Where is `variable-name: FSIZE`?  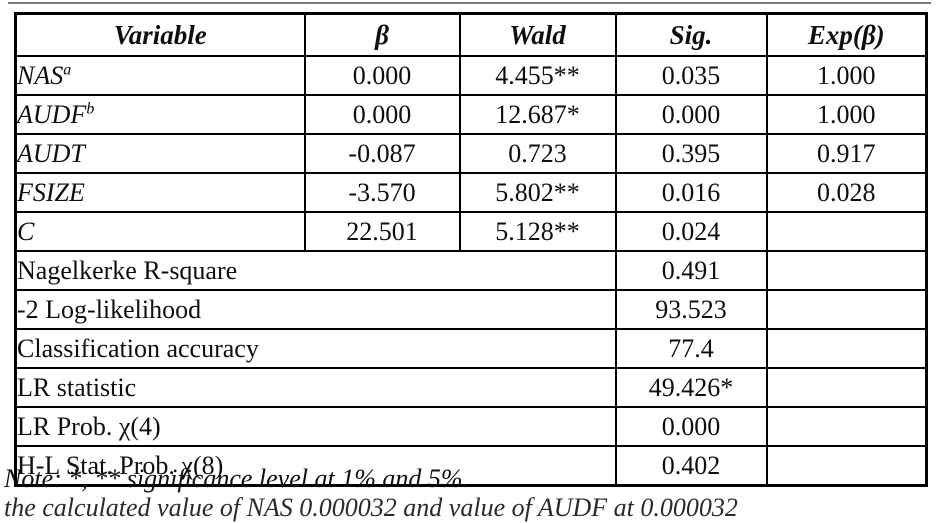 variable-name: FSIZE is located at coordinates (51, 192).